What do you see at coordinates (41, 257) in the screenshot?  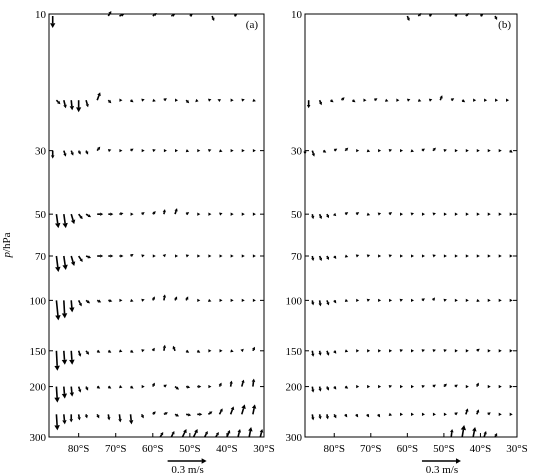 I see `y-tick-label: 70` at bounding box center [41, 257].